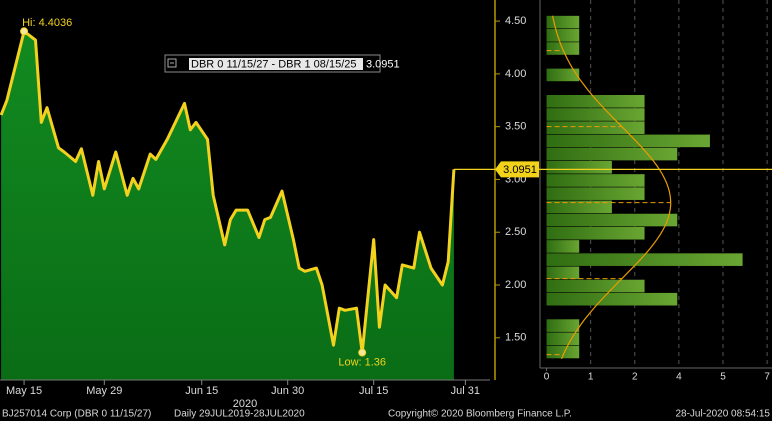  I want to click on legend-label: DBR 0 11/15/27 - DBR 1 08/15/25, so click(274, 64).